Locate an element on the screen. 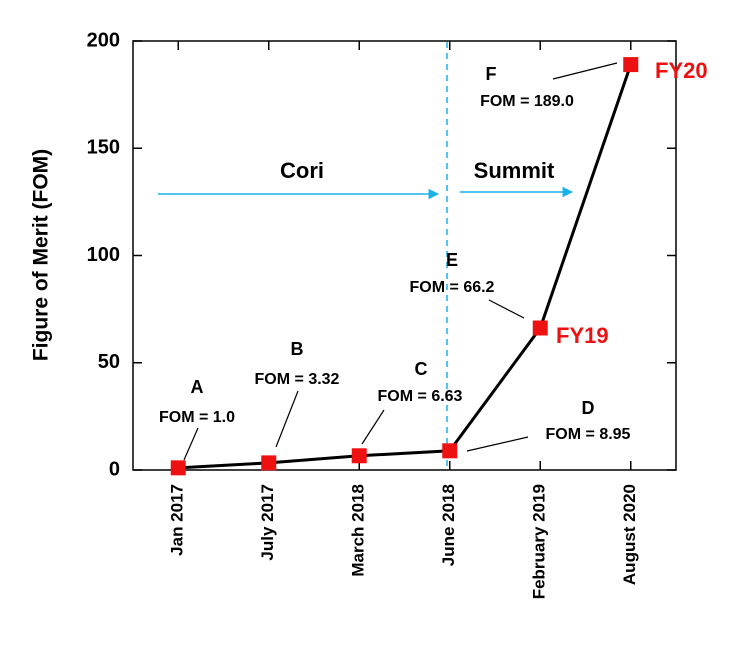 The height and width of the screenshot is (656, 741). point-label: F is located at coordinates (491, 74).